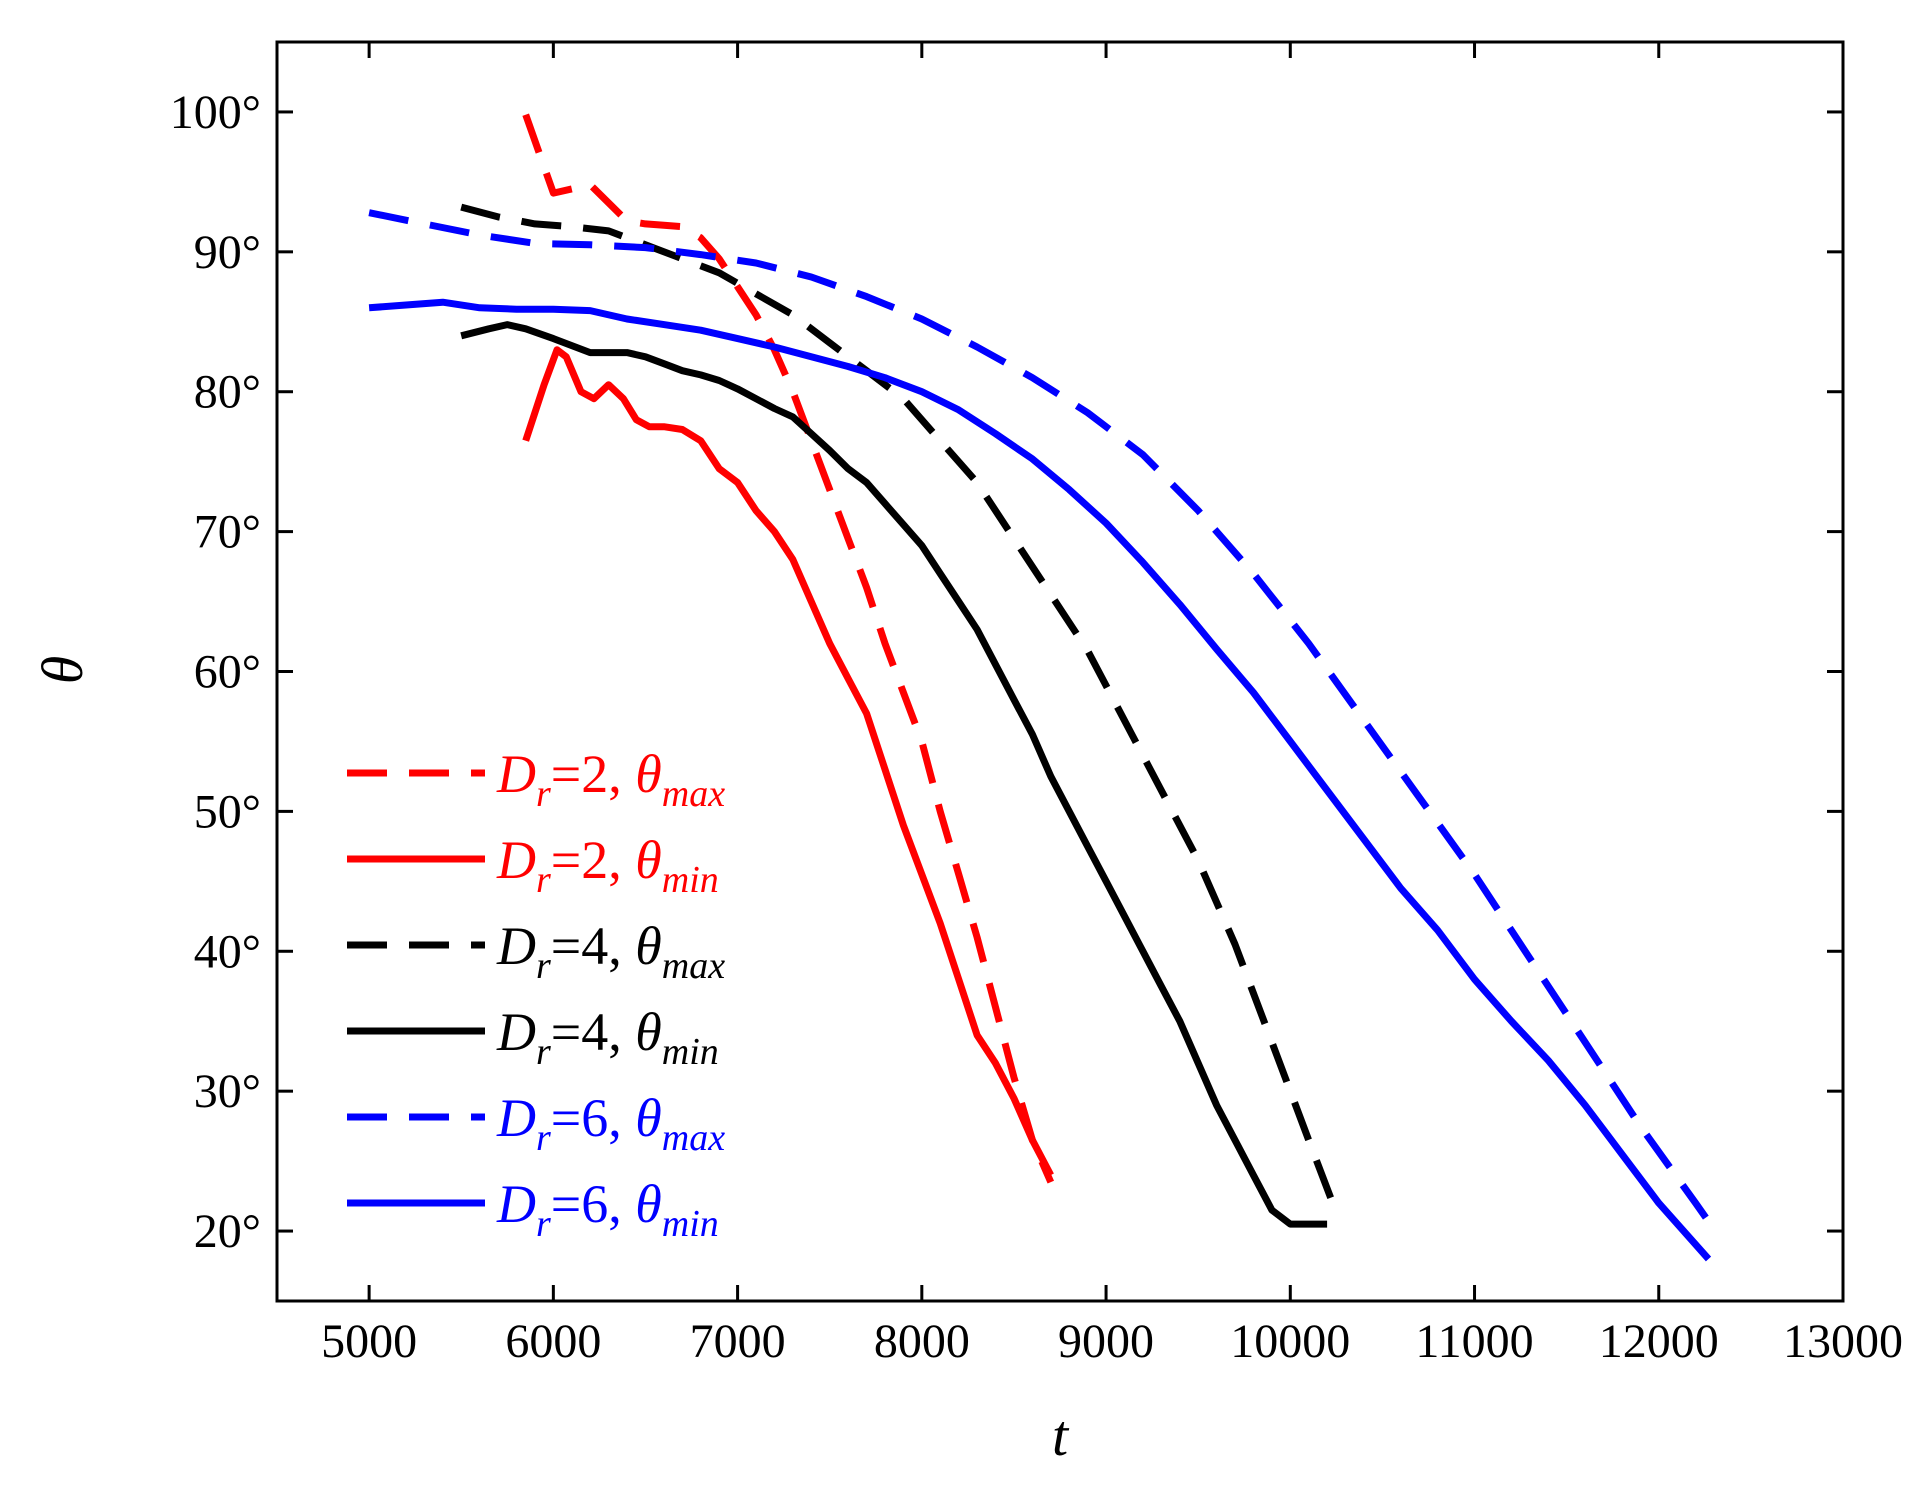 This screenshot has height=1485, width=1928. What do you see at coordinates (922, 1341) in the screenshot?
I see `x-tick-label: 8000` at bounding box center [922, 1341].